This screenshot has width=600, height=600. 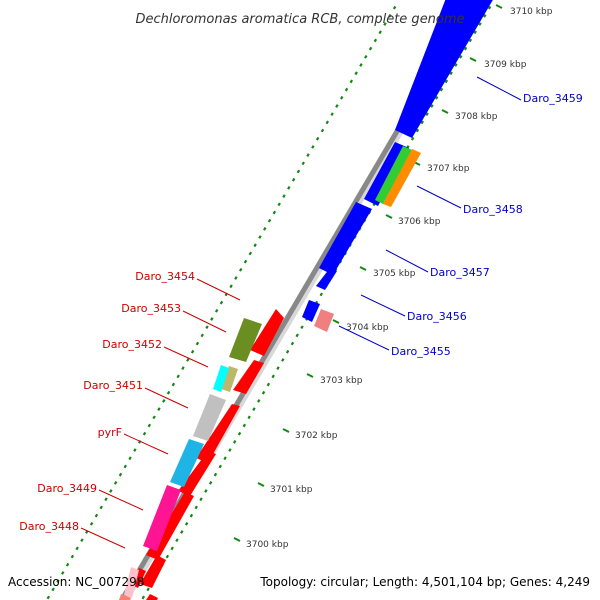 What do you see at coordinates (421, 351) in the screenshot?
I see `gene-label-daro-3455: Daro_3455` at bounding box center [421, 351].